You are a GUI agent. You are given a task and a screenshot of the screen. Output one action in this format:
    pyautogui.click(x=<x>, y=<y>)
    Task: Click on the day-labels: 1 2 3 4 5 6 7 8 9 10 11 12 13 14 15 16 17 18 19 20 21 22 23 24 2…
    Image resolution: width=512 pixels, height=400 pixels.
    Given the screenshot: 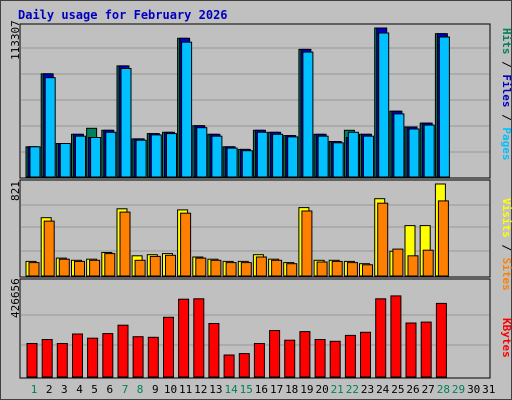 What is the action you would take?
    pyautogui.click(x=263, y=389)
    